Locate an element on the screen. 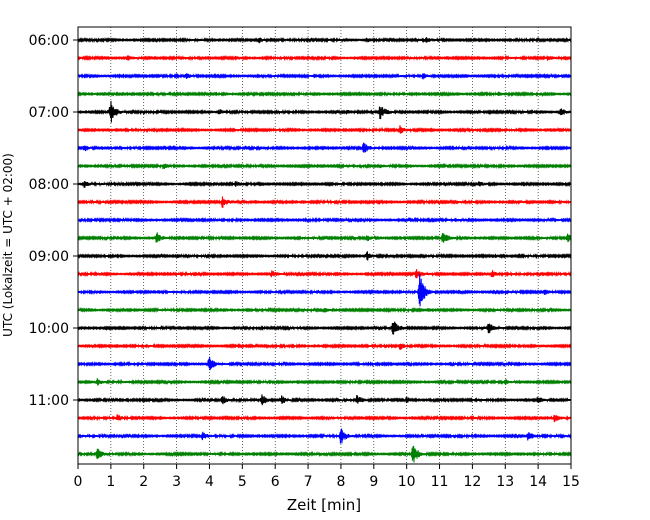  x-tick-label: 5 is located at coordinates (242, 482).